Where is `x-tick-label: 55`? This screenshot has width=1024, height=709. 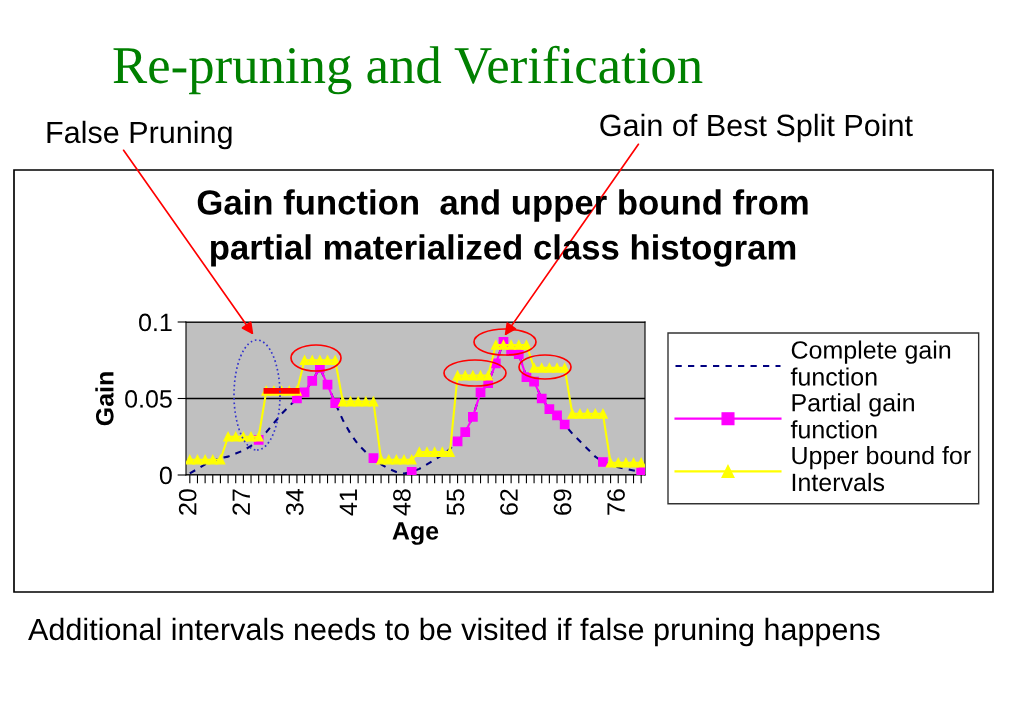
x-tick-label: 55 is located at coordinates (455, 502).